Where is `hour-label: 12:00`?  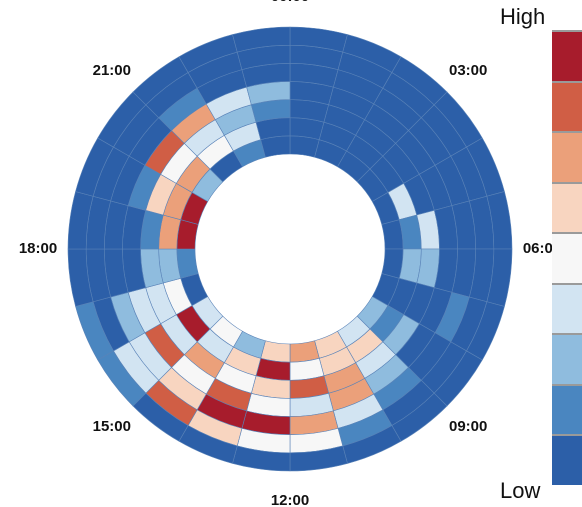
hour-label: 12:00 is located at coordinates (290, 499).